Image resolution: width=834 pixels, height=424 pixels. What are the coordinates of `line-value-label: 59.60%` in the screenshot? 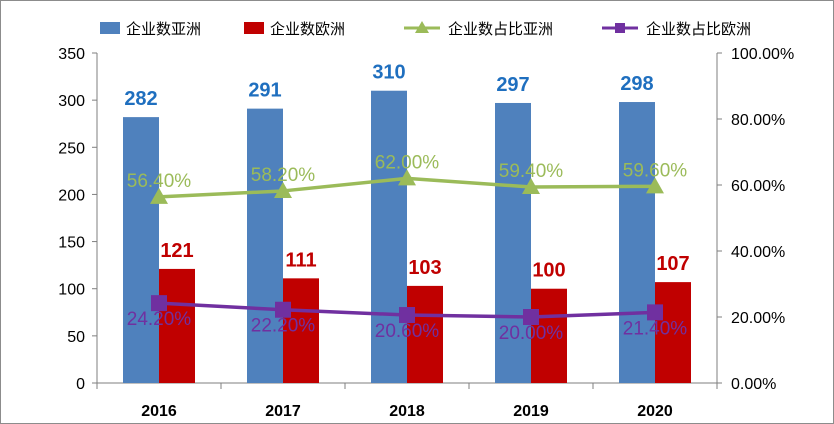 It's located at (655, 170).